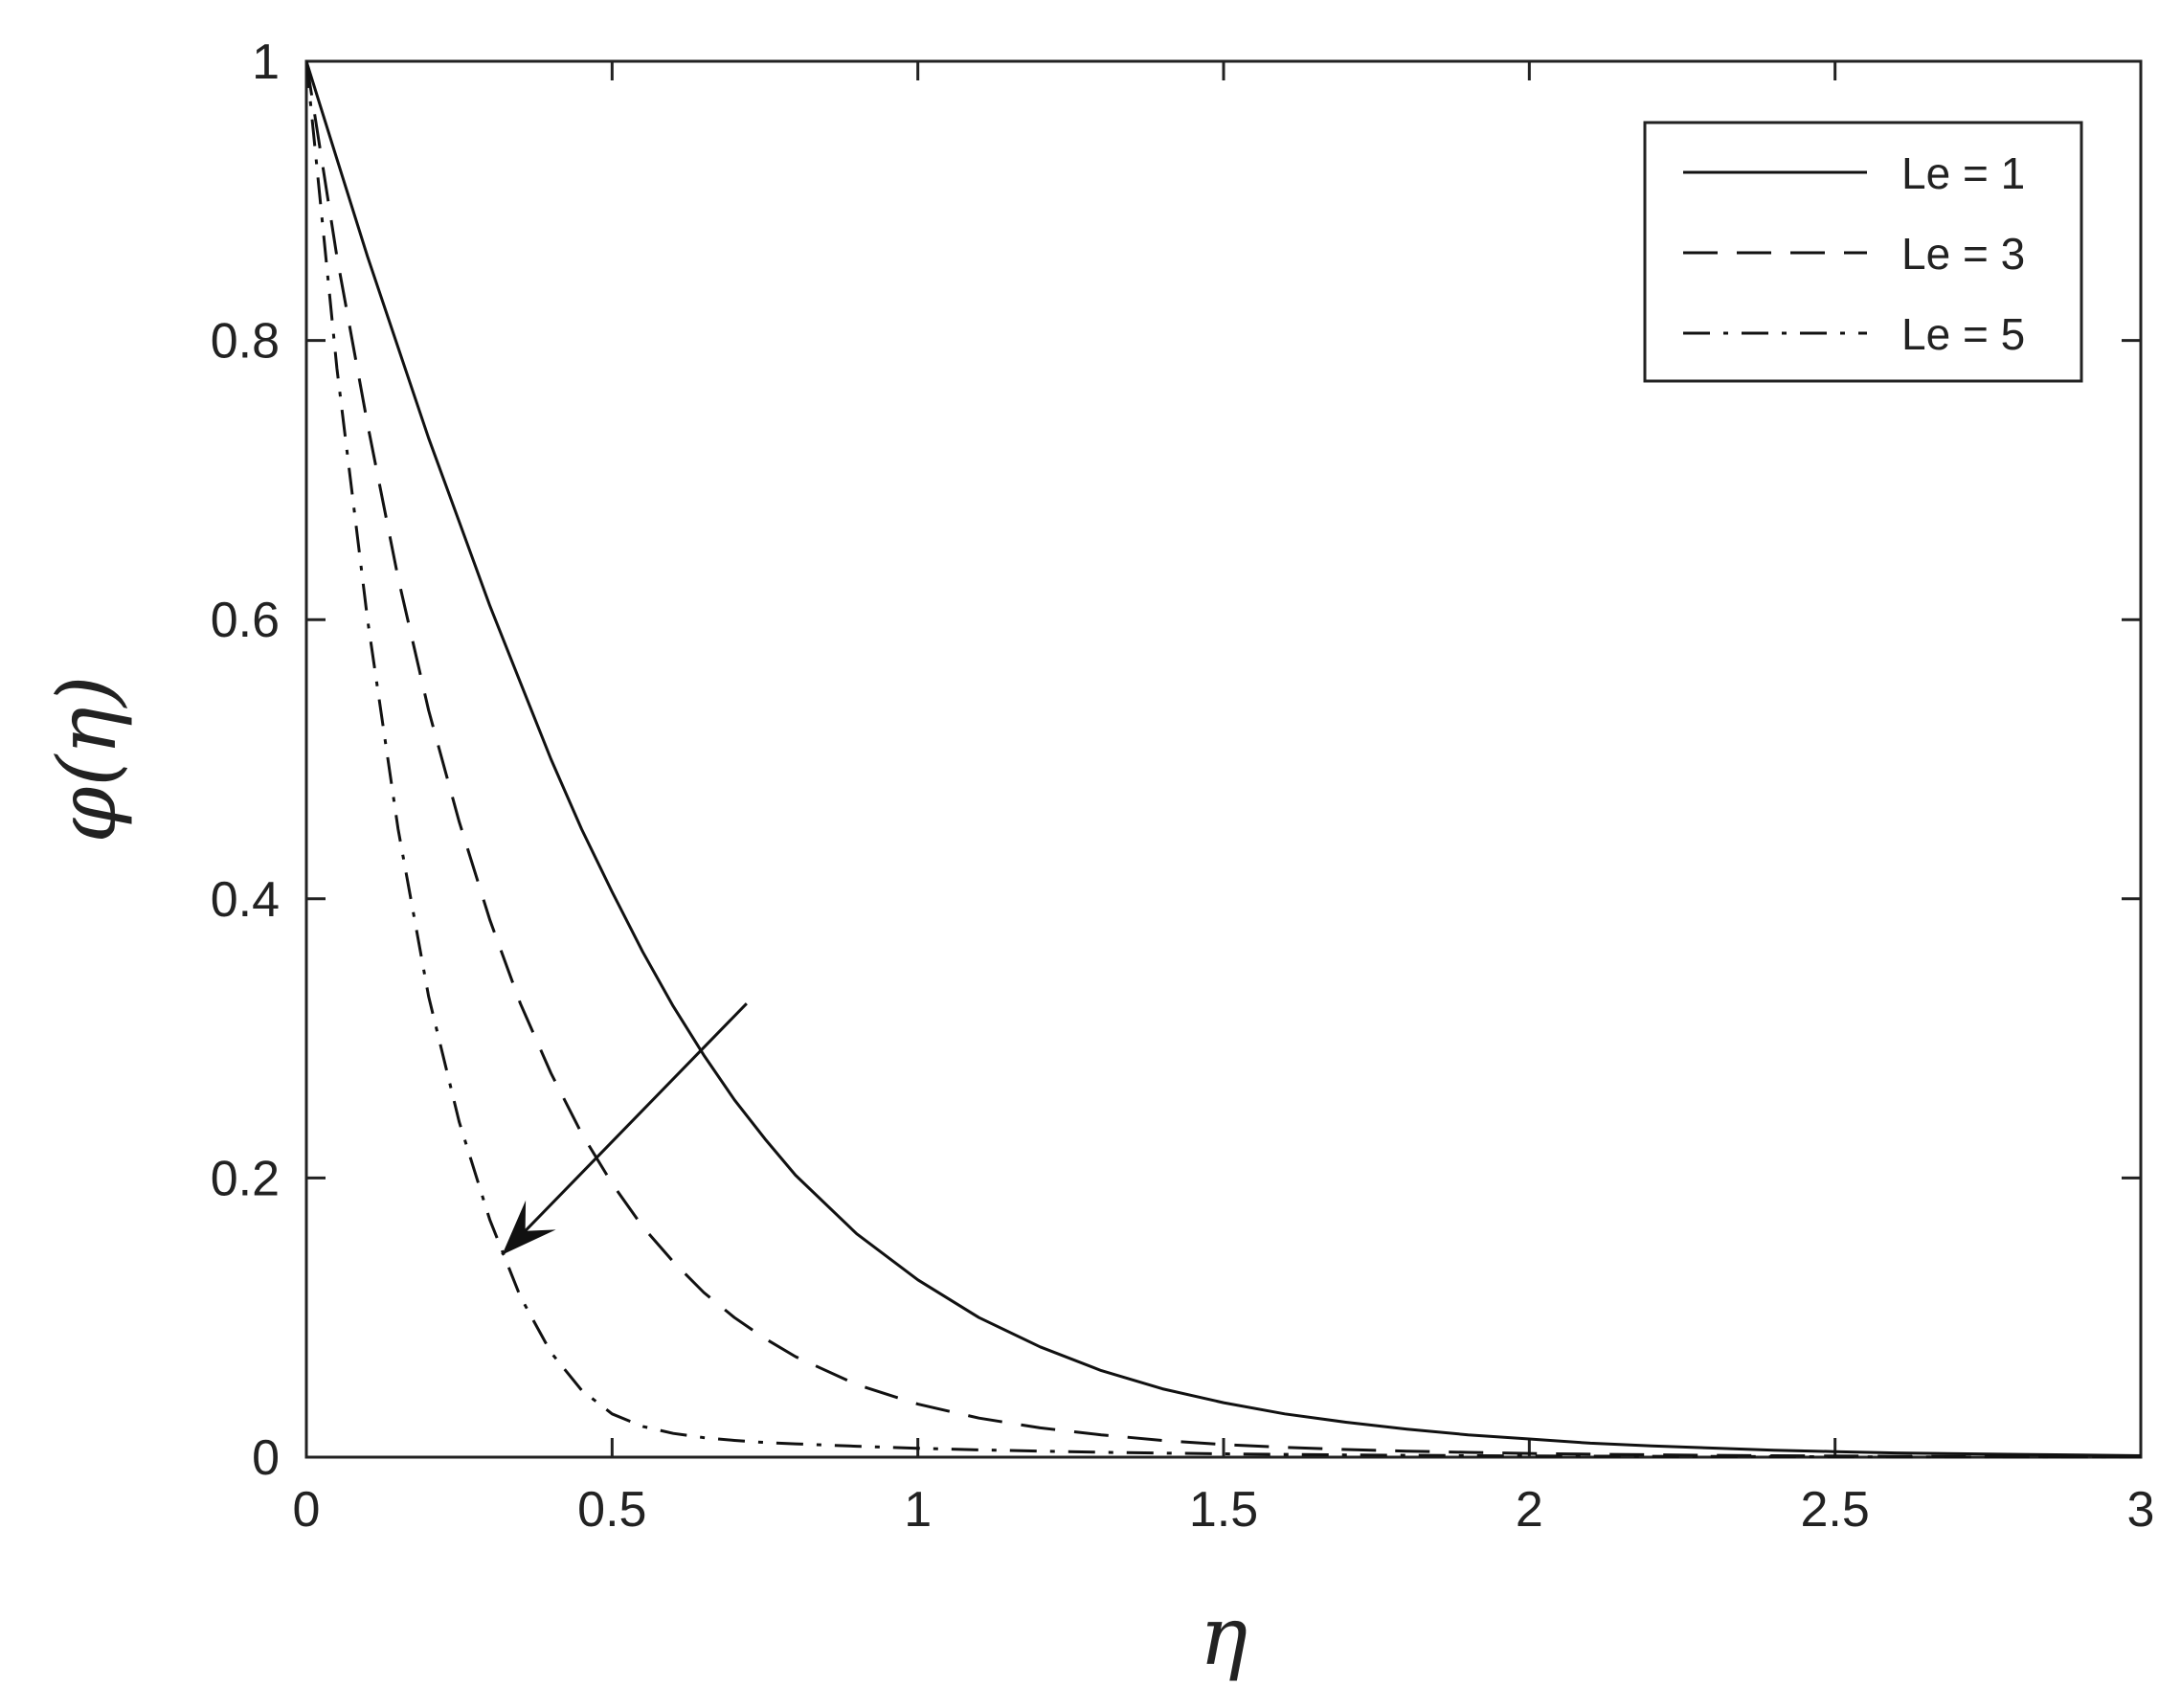 This screenshot has height=1708, width=2181. I want to click on annotation-arrow-head, so click(529, 1227).